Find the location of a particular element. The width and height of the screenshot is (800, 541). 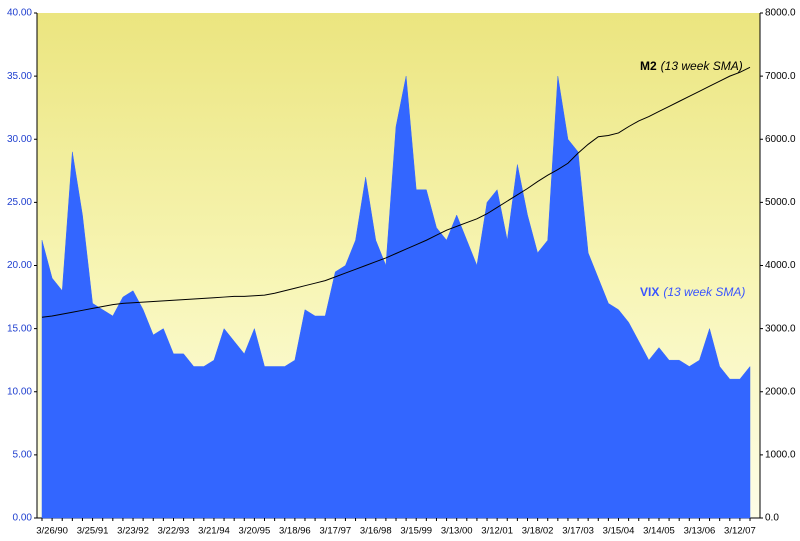

series-label: VIX (13 week SMA) is located at coordinates (692, 292).